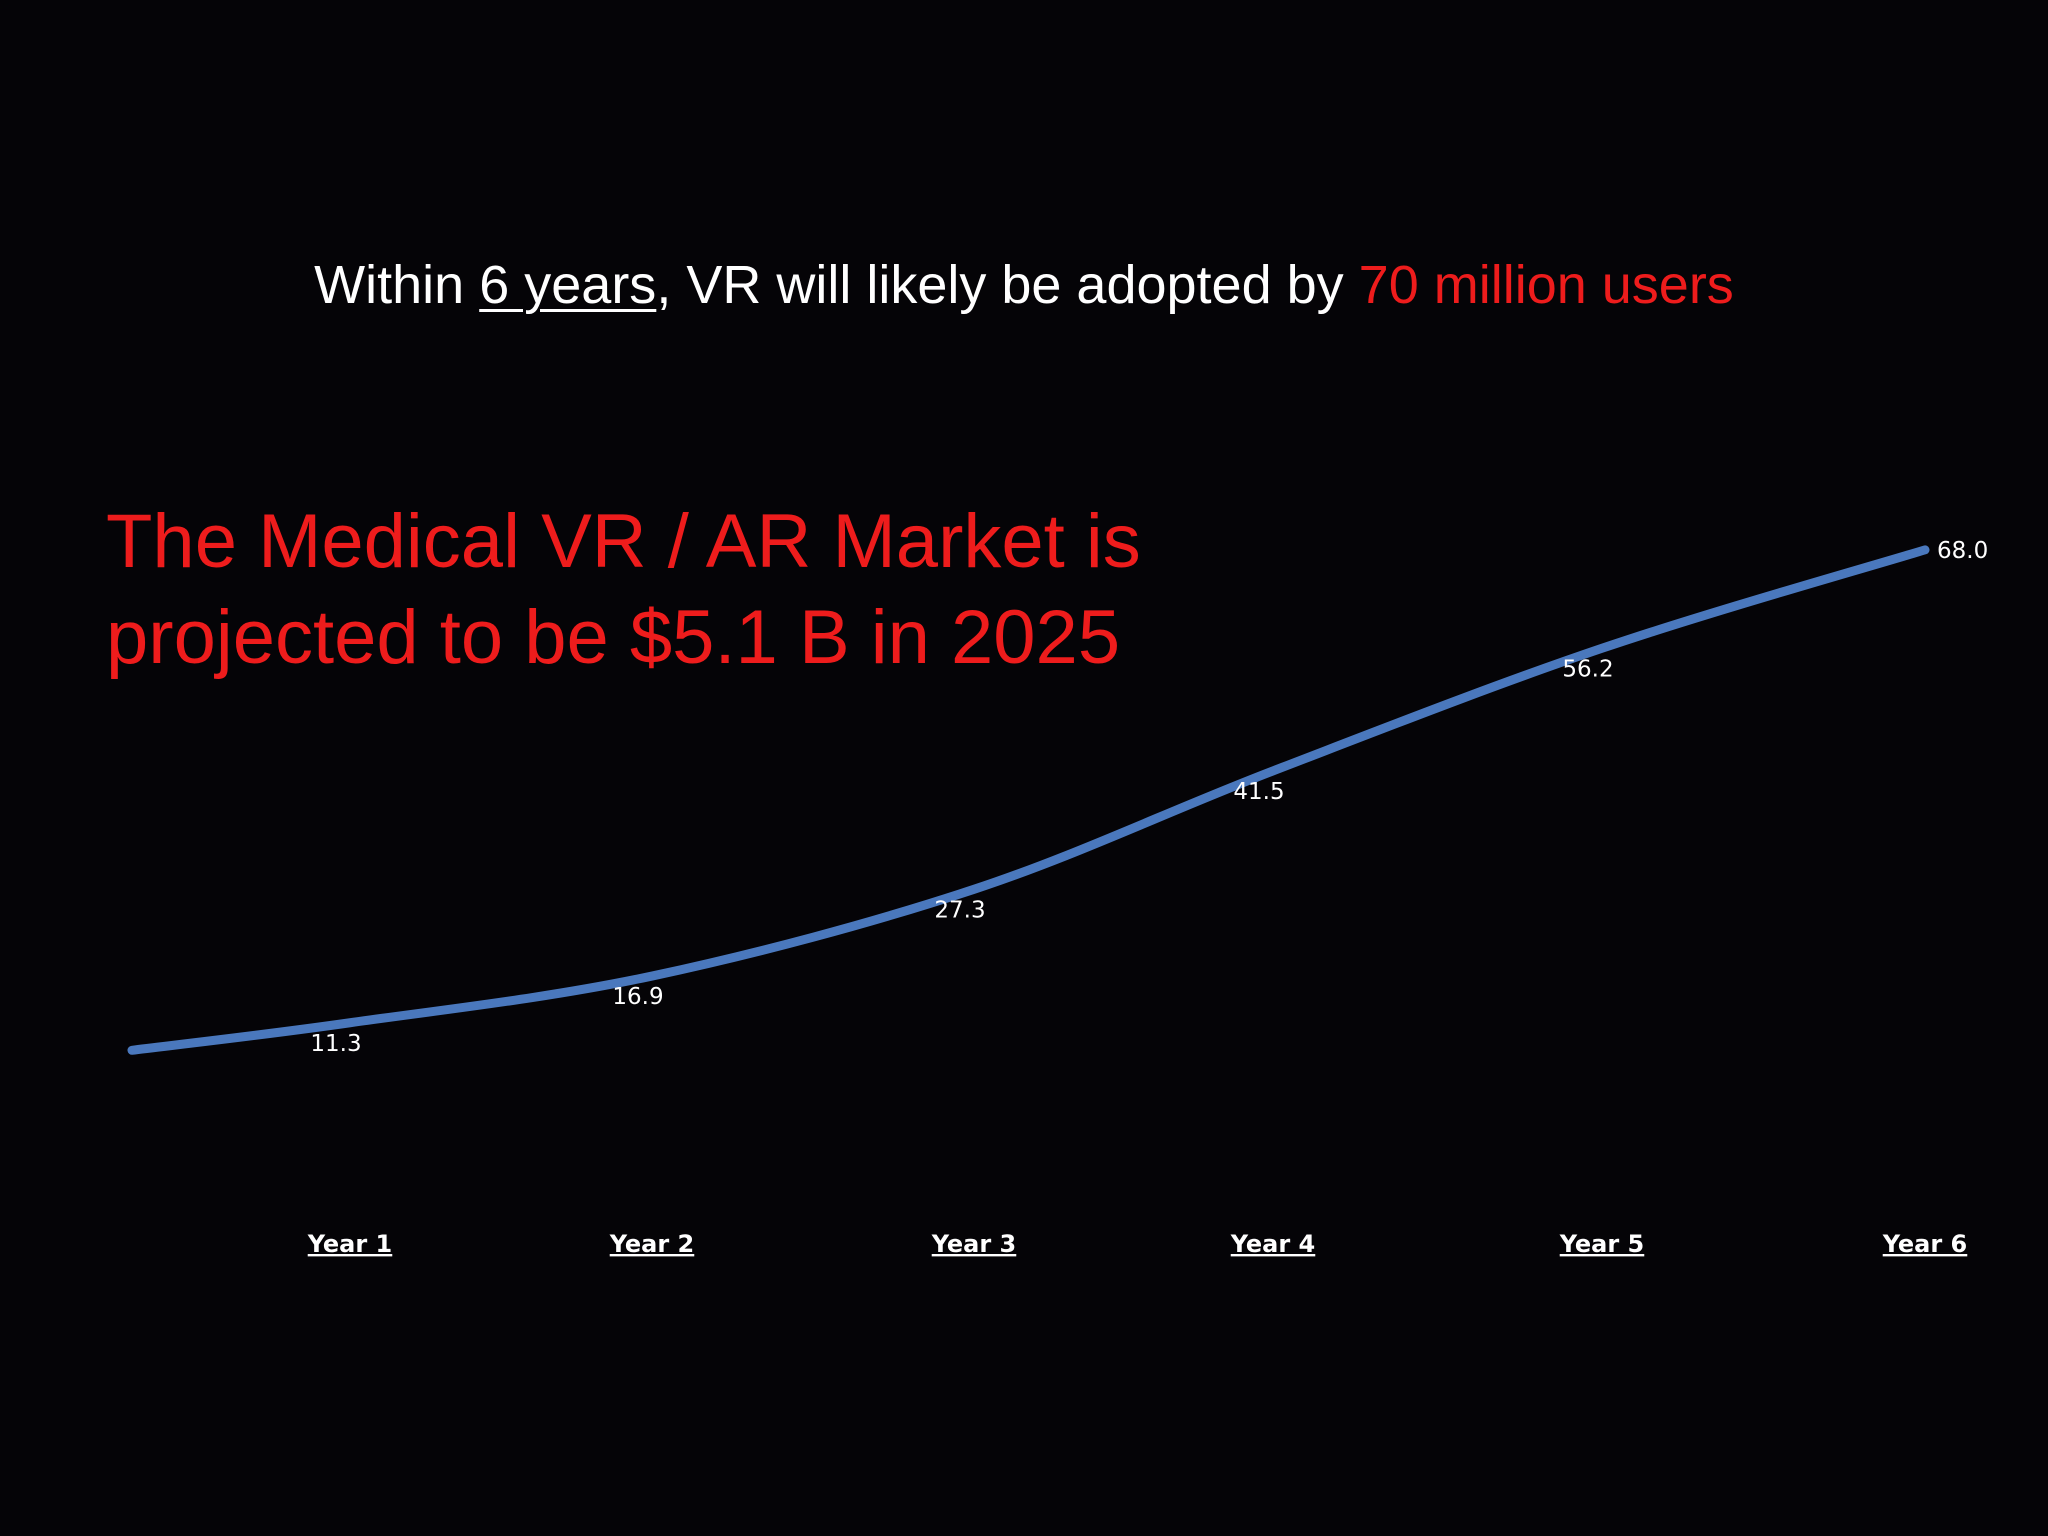 The image size is (2048, 1536). I want to click on data-label-3: 27.3, so click(959, 910).